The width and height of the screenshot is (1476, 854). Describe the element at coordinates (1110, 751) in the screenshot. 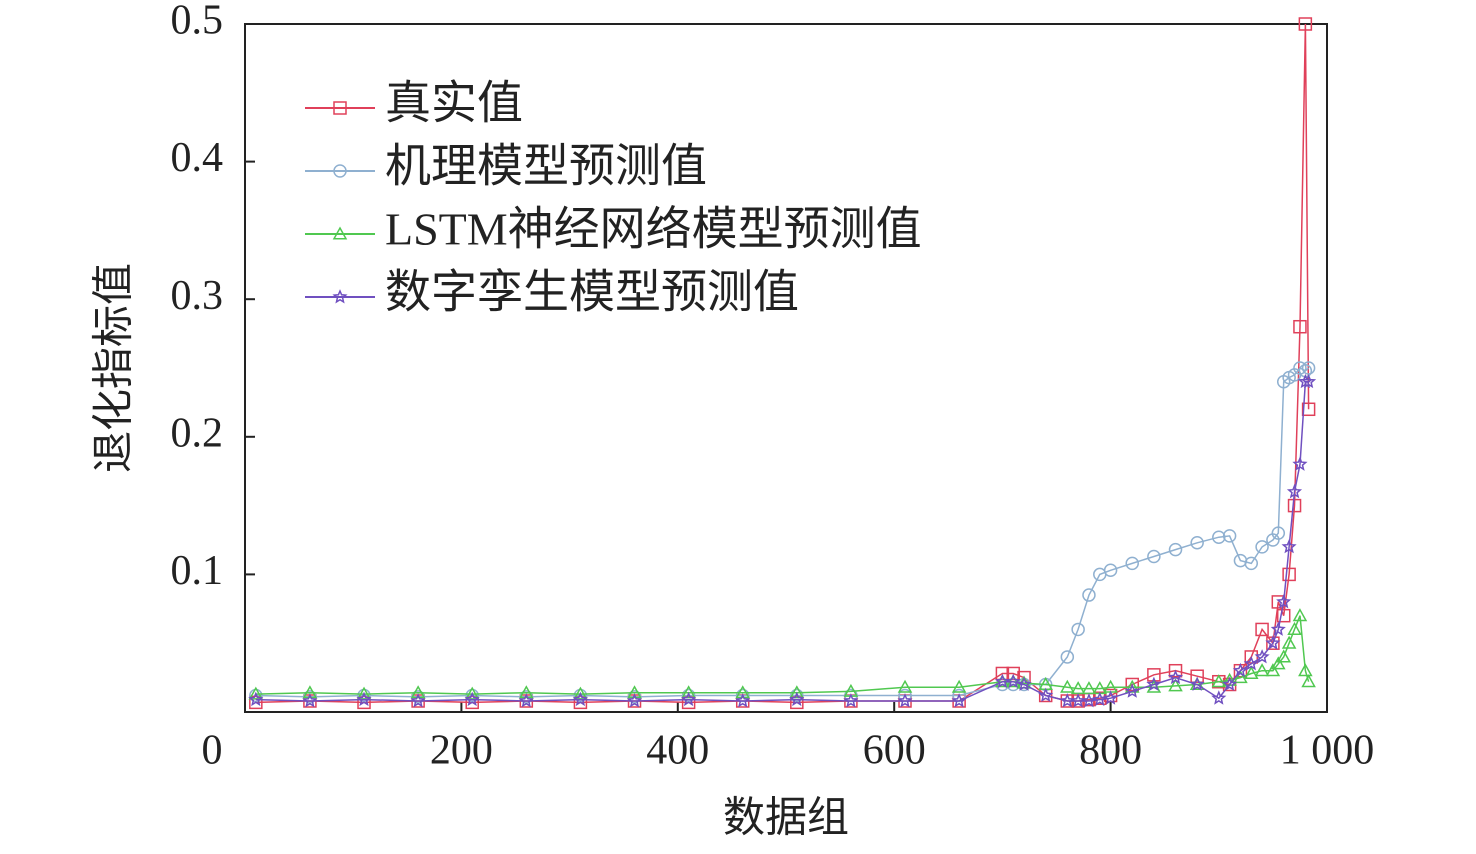

I see `x-tick-label: 800` at that location.